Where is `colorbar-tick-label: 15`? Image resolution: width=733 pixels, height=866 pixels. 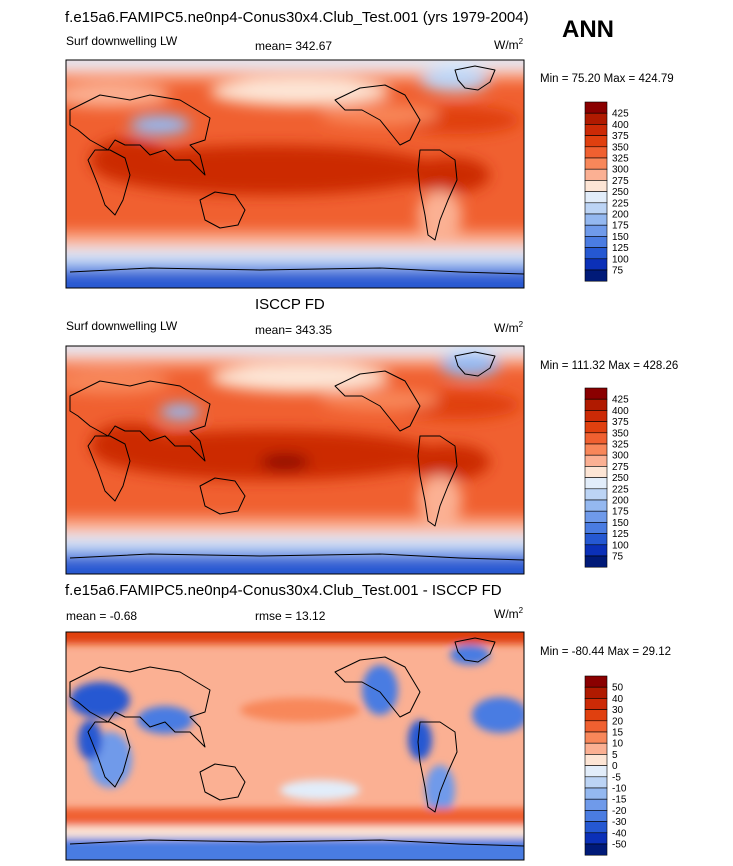
colorbar-tick-label: 15 is located at coordinates (618, 733).